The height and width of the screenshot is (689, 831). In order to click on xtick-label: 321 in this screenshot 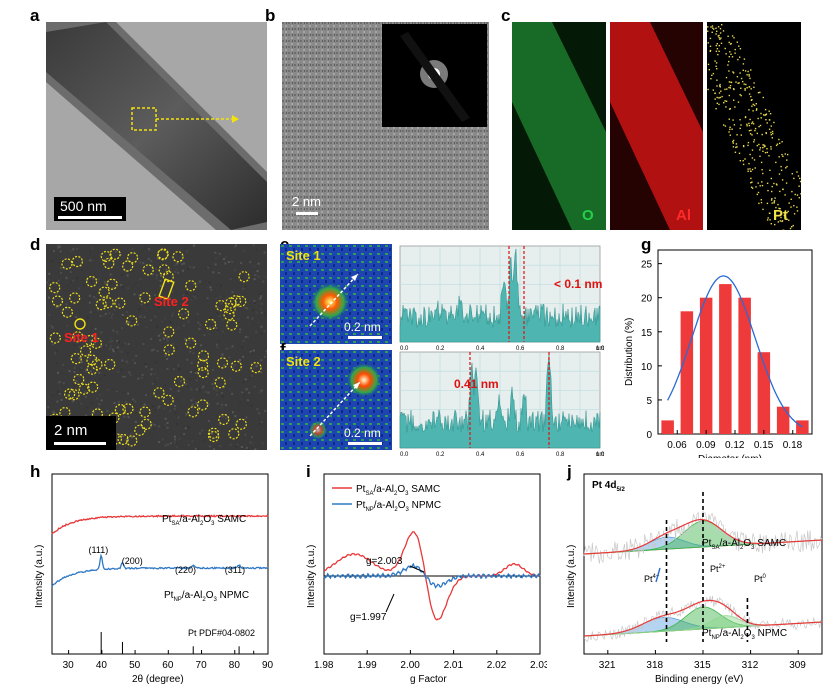, I will do `click(607, 665)`.